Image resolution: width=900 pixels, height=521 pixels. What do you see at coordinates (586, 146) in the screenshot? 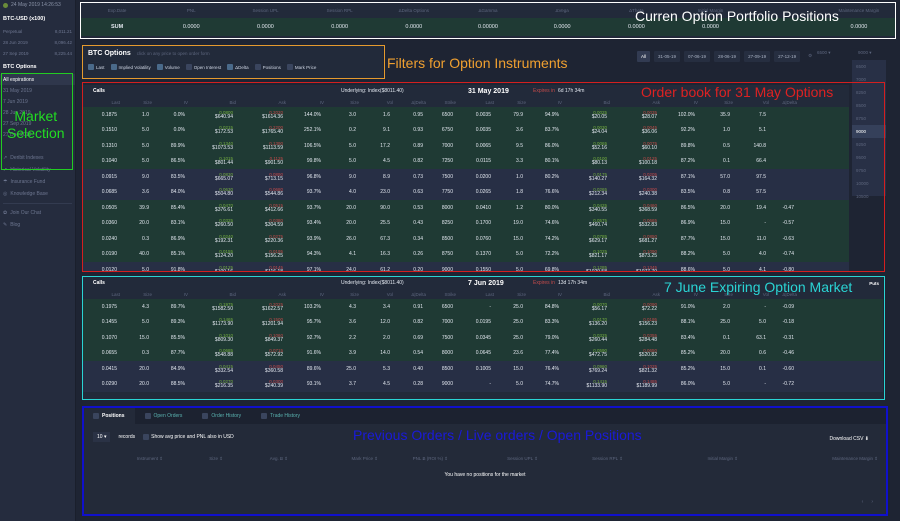
I see `bid-price: 0.0065 $52.16` at bounding box center [586, 146].